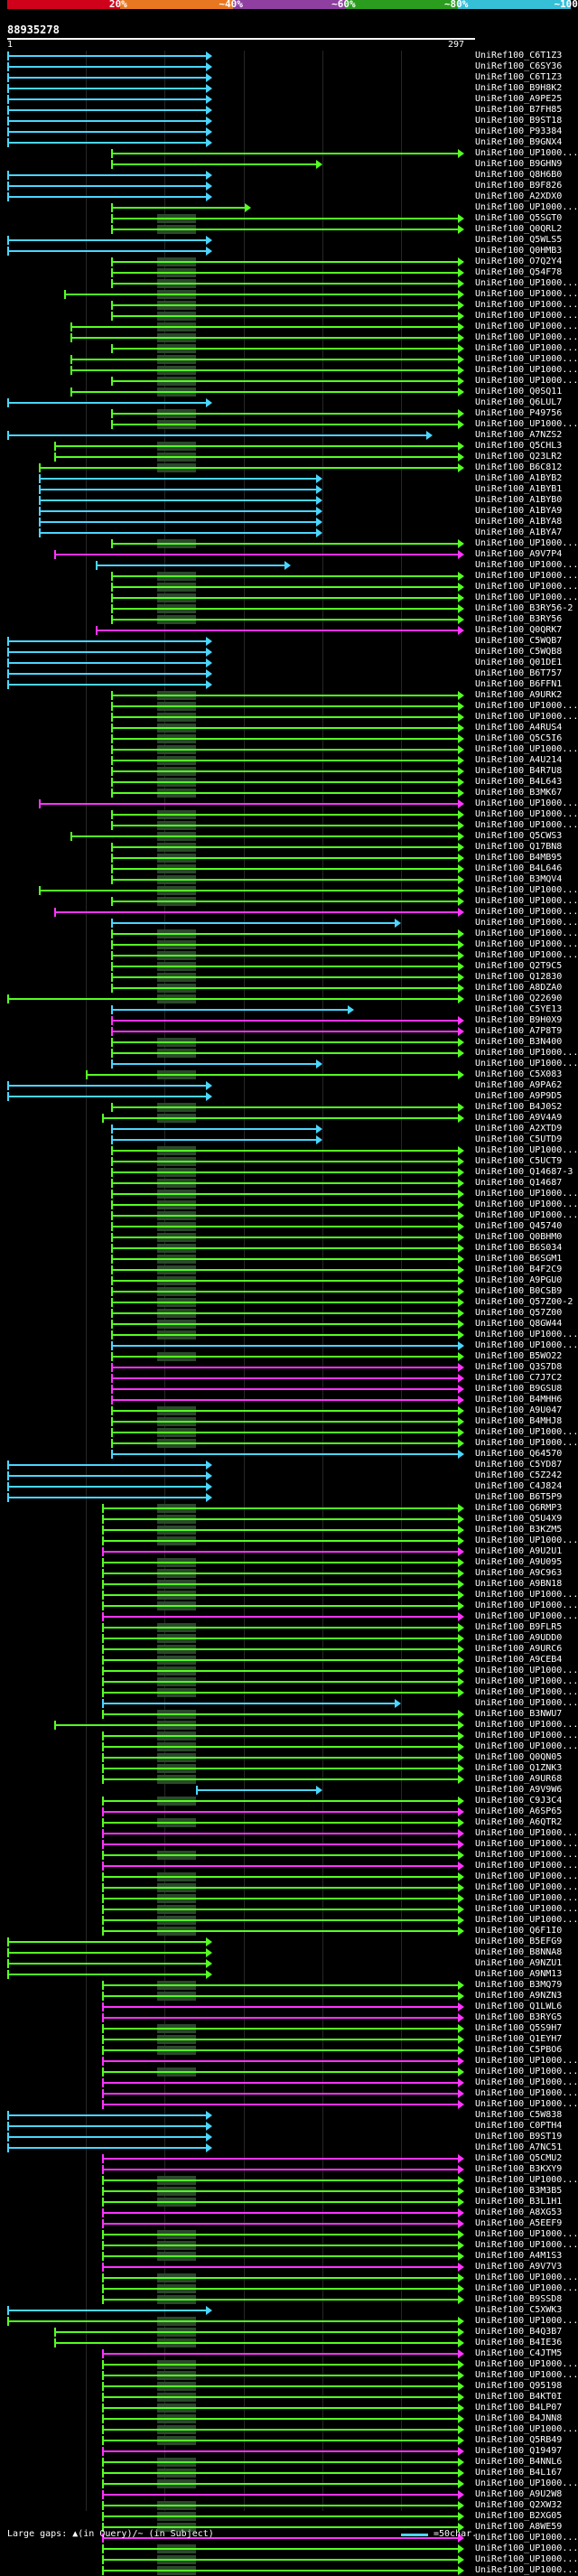 Image resolution: width=578 pixels, height=2576 pixels. Describe the element at coordinates (519, 66) in the screenshot. I see `hit-label: UniRef100_C6SY36` at that location.